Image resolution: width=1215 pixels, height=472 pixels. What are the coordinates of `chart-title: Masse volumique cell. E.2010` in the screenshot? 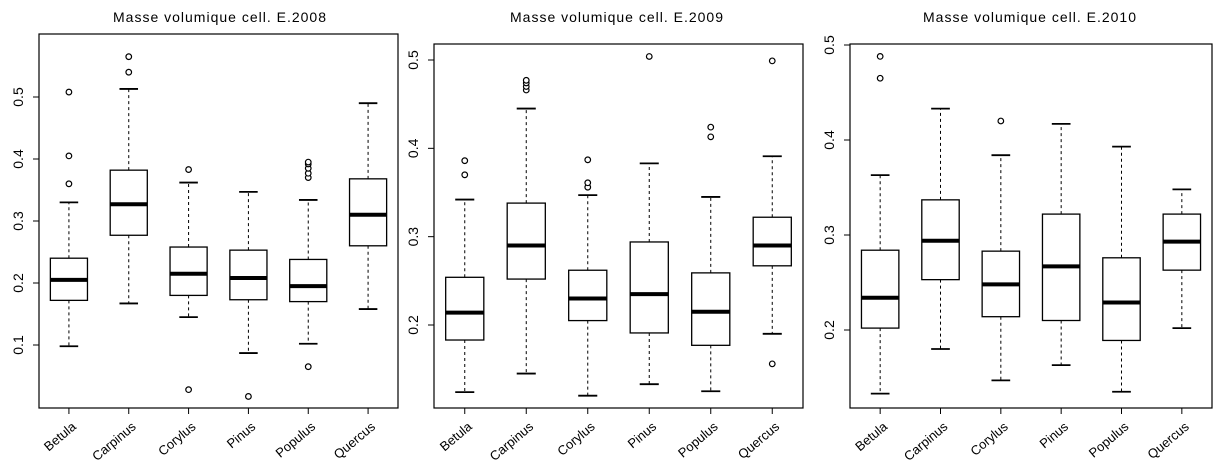 It's located at (1030, 17).